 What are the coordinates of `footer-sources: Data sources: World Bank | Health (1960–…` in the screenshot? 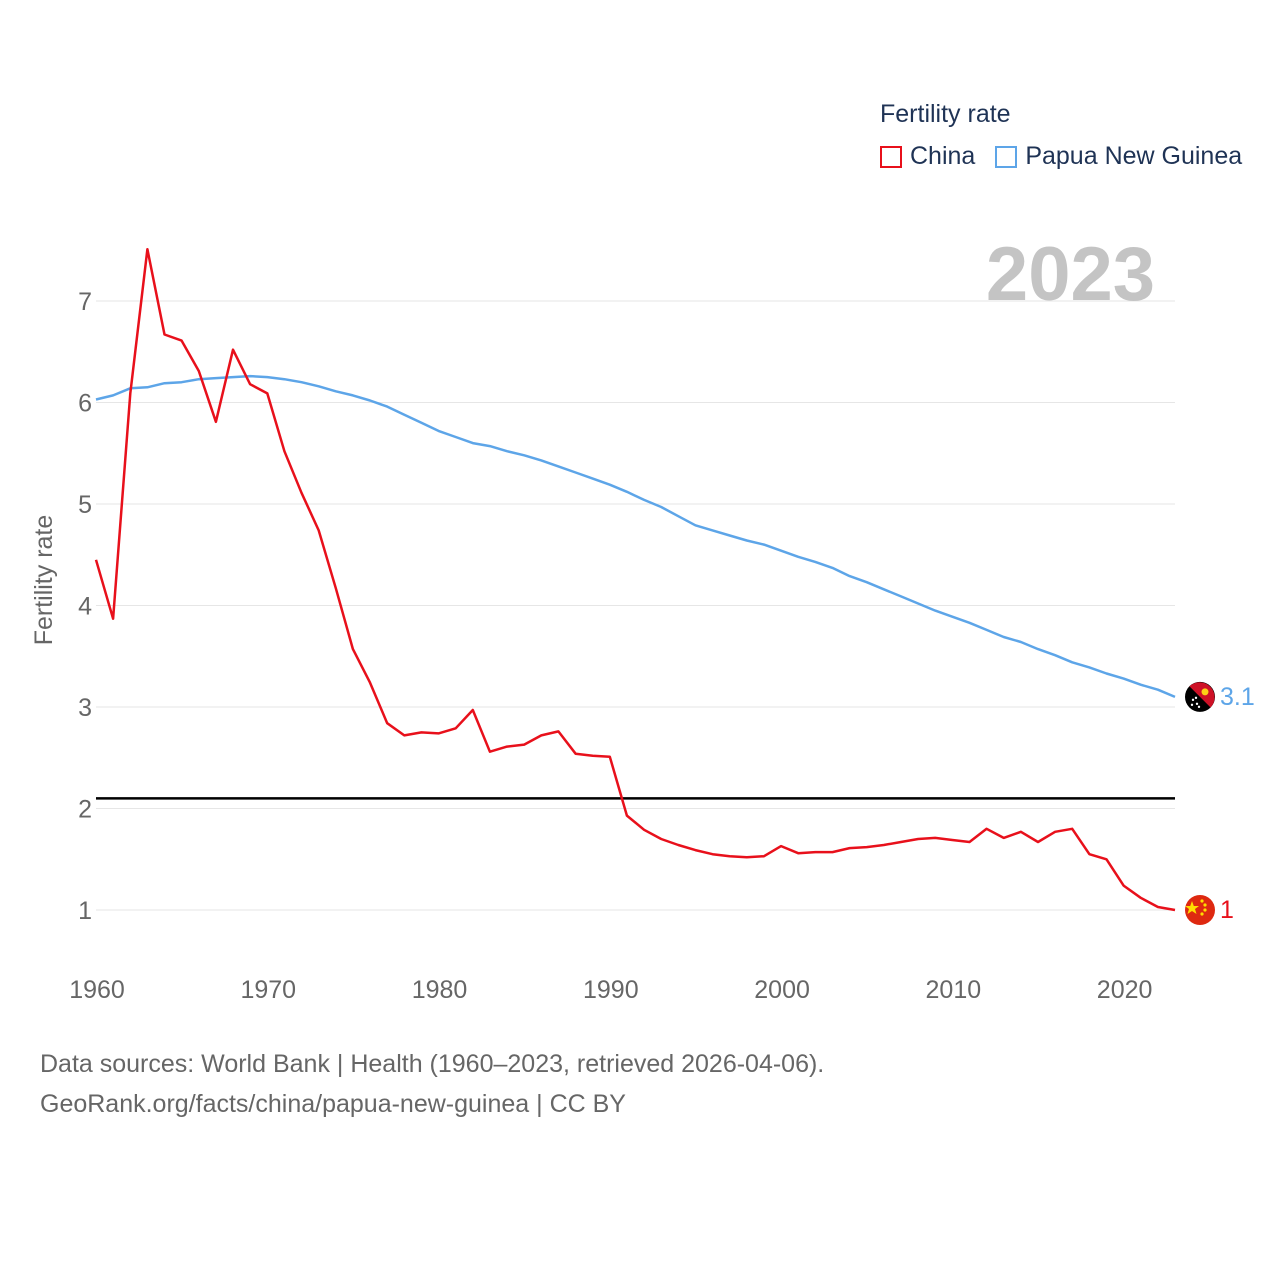 It's located at (432, 1064).